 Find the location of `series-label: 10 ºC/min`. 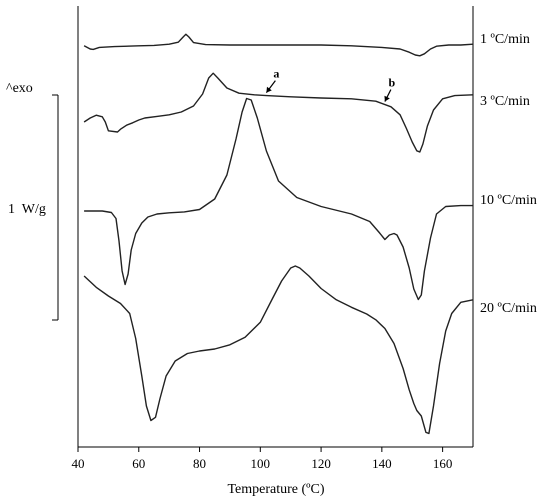

series-label: 10 ºC/min is located at coordinates (508, 200).